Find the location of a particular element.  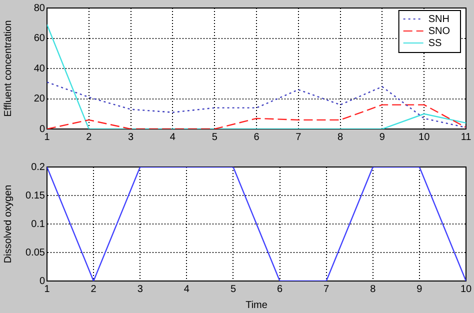

y-tick-label: 40 is located at coordinates (40, 68).